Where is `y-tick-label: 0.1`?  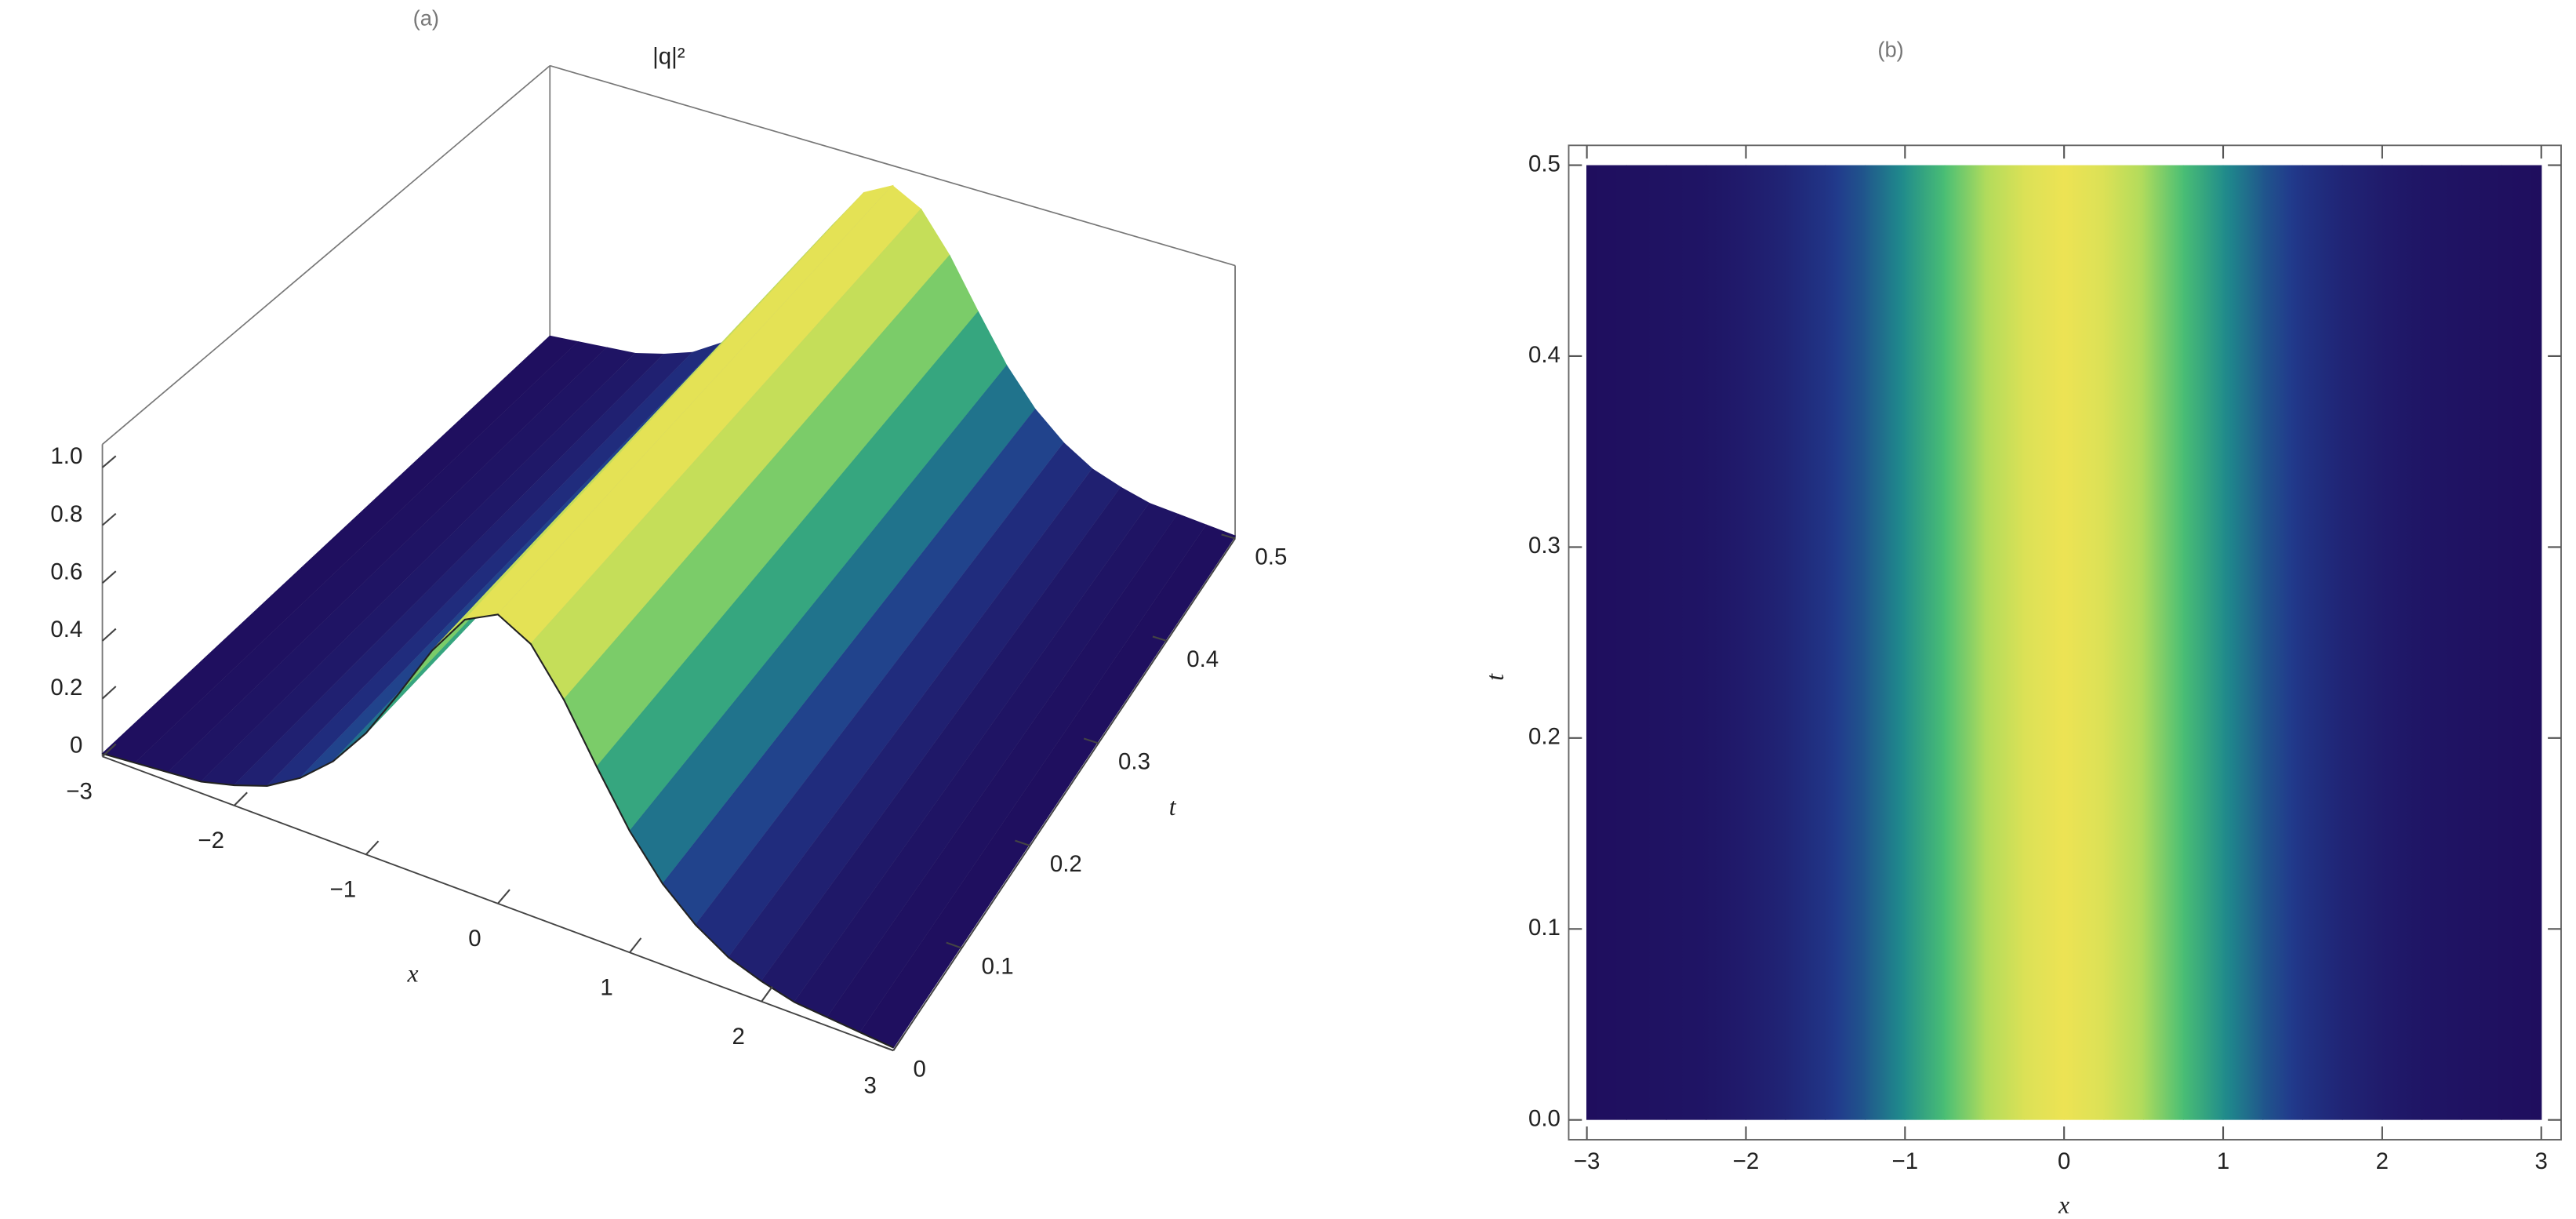 y-tick-label: 0.1 is located at coordinates (1544, 928).